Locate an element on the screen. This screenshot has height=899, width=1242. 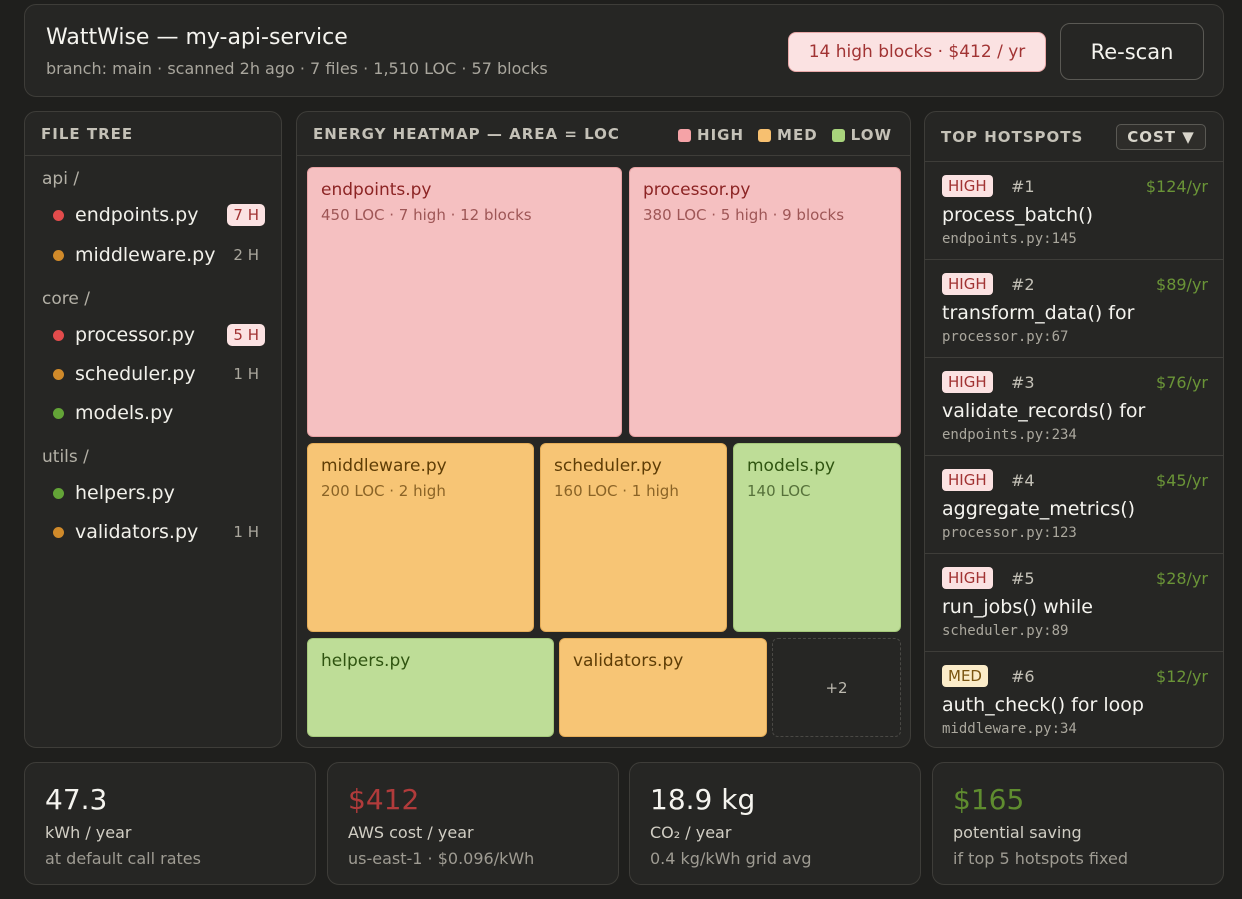
legend-med-label: MED is located at coordinates (797, 135).